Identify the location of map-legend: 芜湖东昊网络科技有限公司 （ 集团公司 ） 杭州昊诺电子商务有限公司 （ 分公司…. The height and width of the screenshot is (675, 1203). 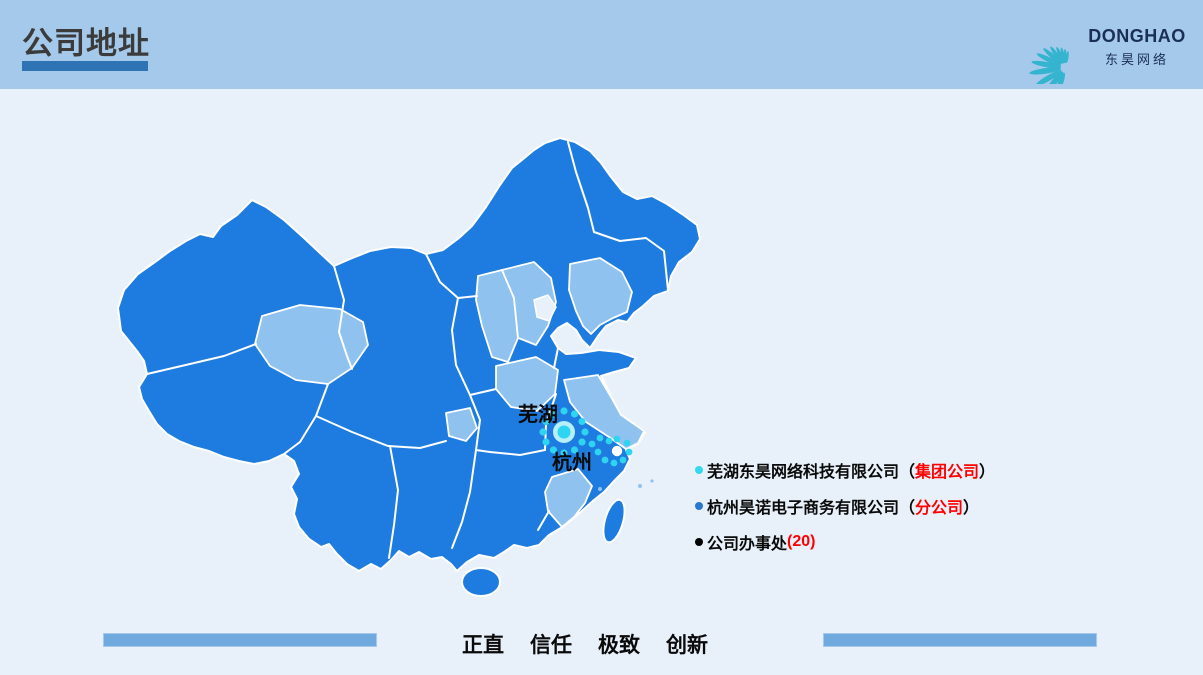
(845, 514).